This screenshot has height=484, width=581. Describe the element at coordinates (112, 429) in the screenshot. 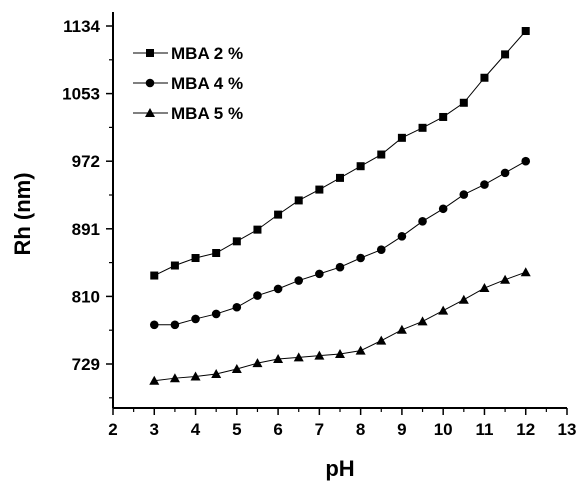

I see `x-tick-label: 2` at that location.